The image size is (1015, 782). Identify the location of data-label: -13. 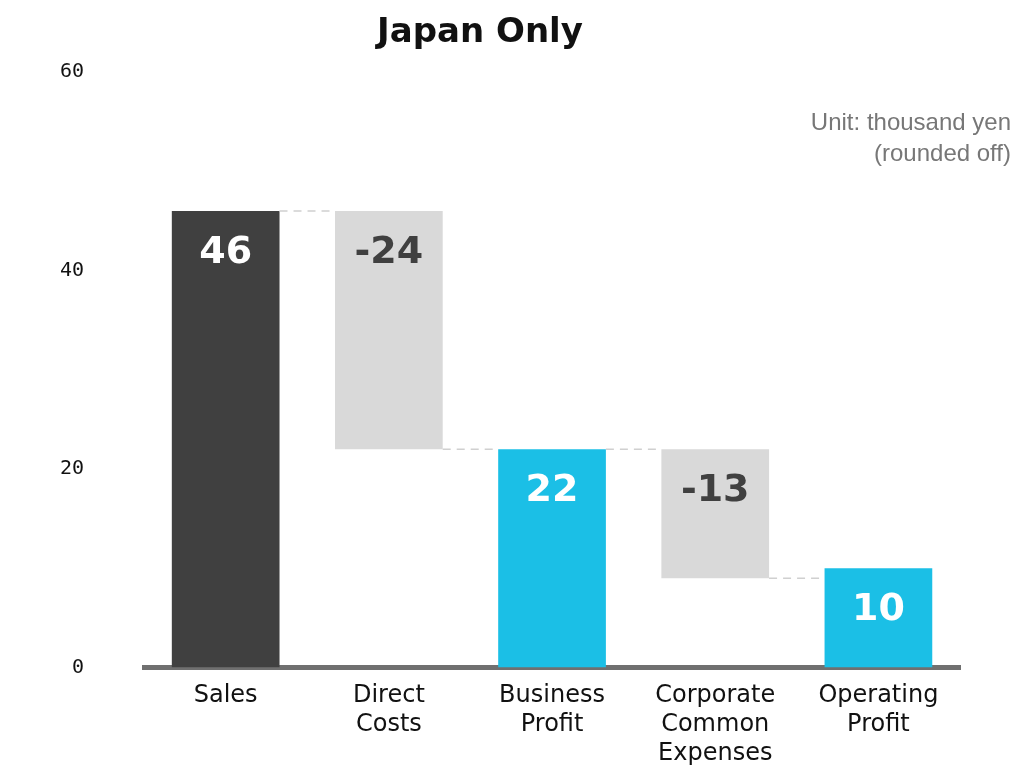
(715, 488).